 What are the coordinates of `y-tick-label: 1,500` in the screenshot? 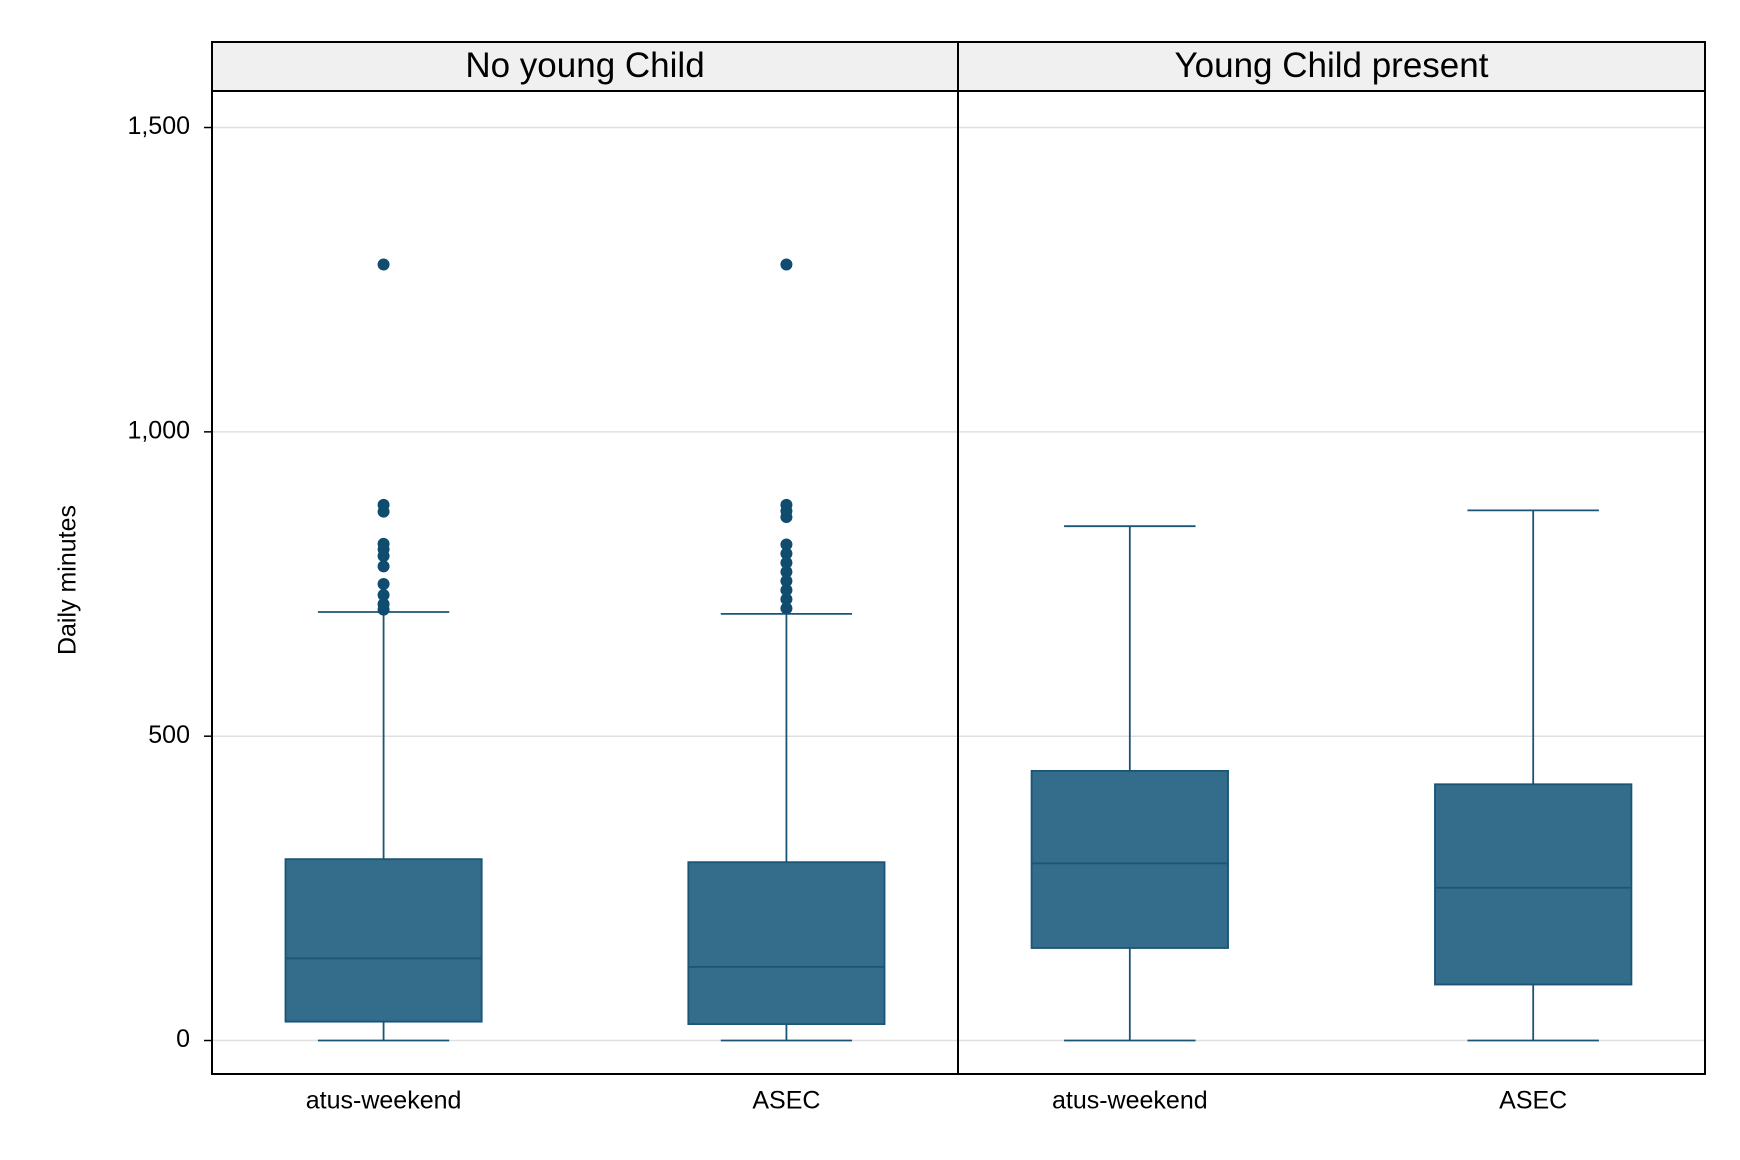 It's located at (158, 126).